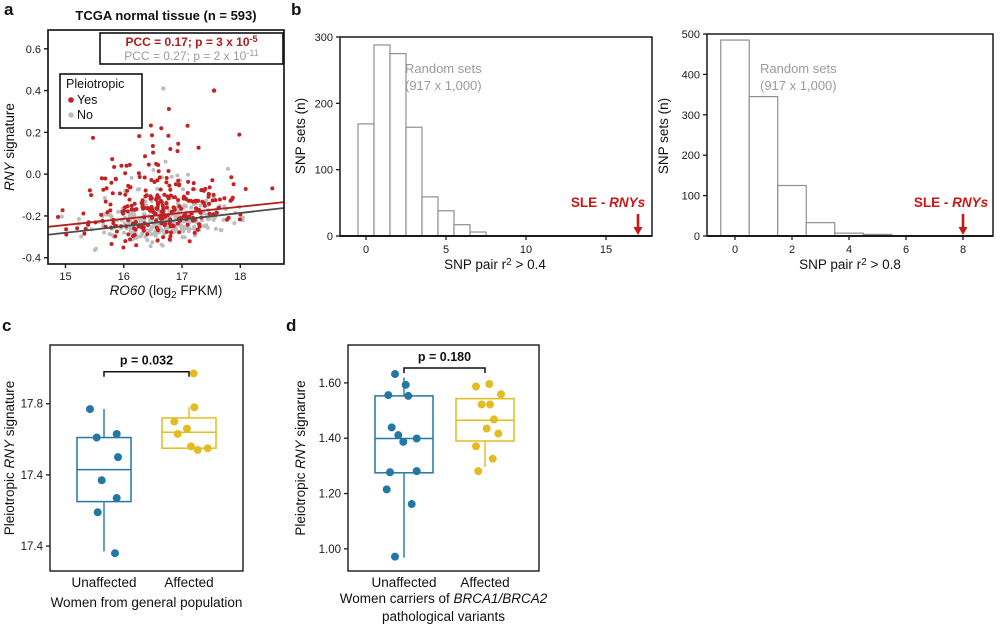 Image resolution: width=1000 pixels, height=628 pixels. Describe the element at coordinates (31, 259) in the screenshot. I see `y-tick-label: -0.4` at that location.